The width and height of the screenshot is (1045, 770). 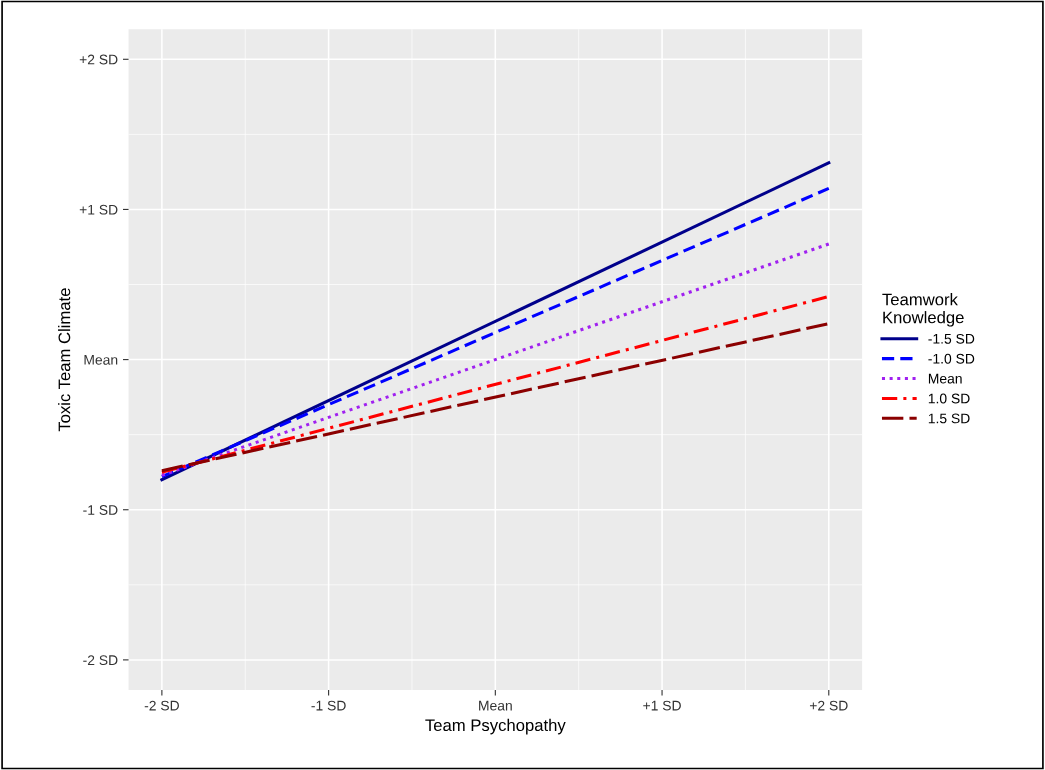 What do you see at coordinates (495, 705) in the screenshot?
I see `x-tick-label: Mean` at bounding box center [495, 705].